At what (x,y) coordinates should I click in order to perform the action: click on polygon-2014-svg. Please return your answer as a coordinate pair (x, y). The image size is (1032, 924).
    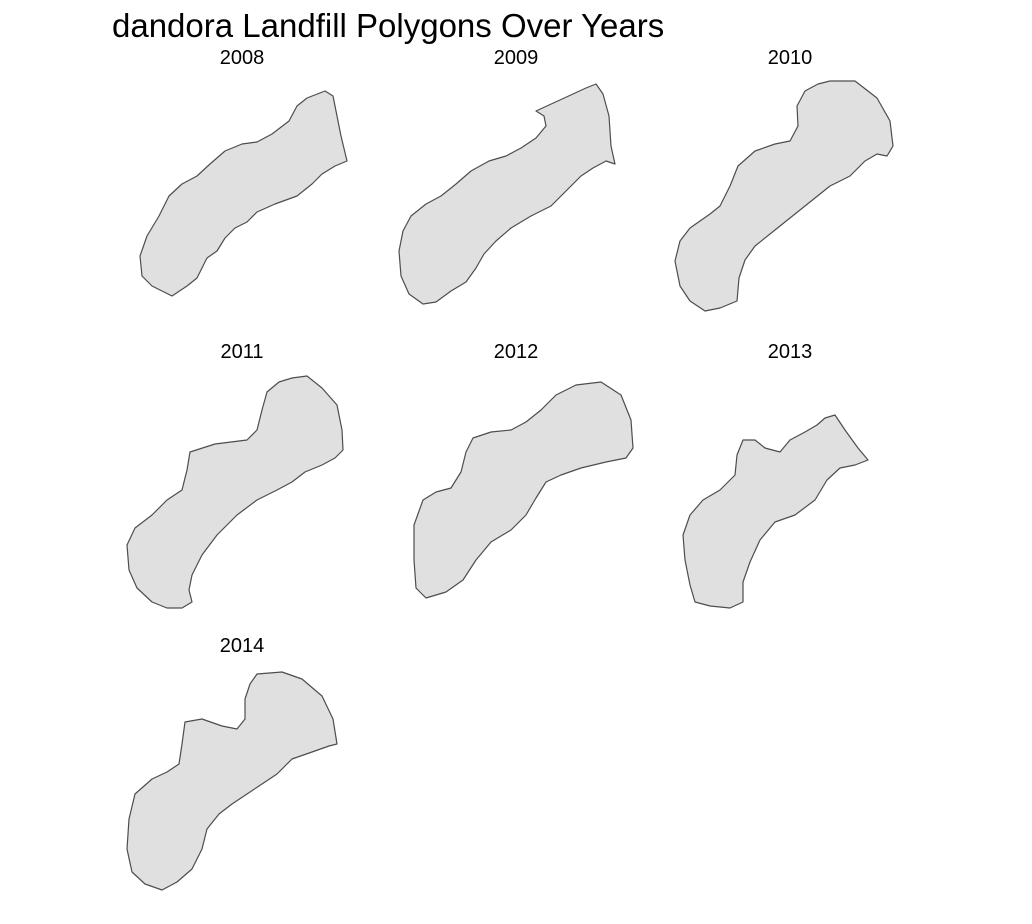
    Looking at the image, I should click on (232, 781).